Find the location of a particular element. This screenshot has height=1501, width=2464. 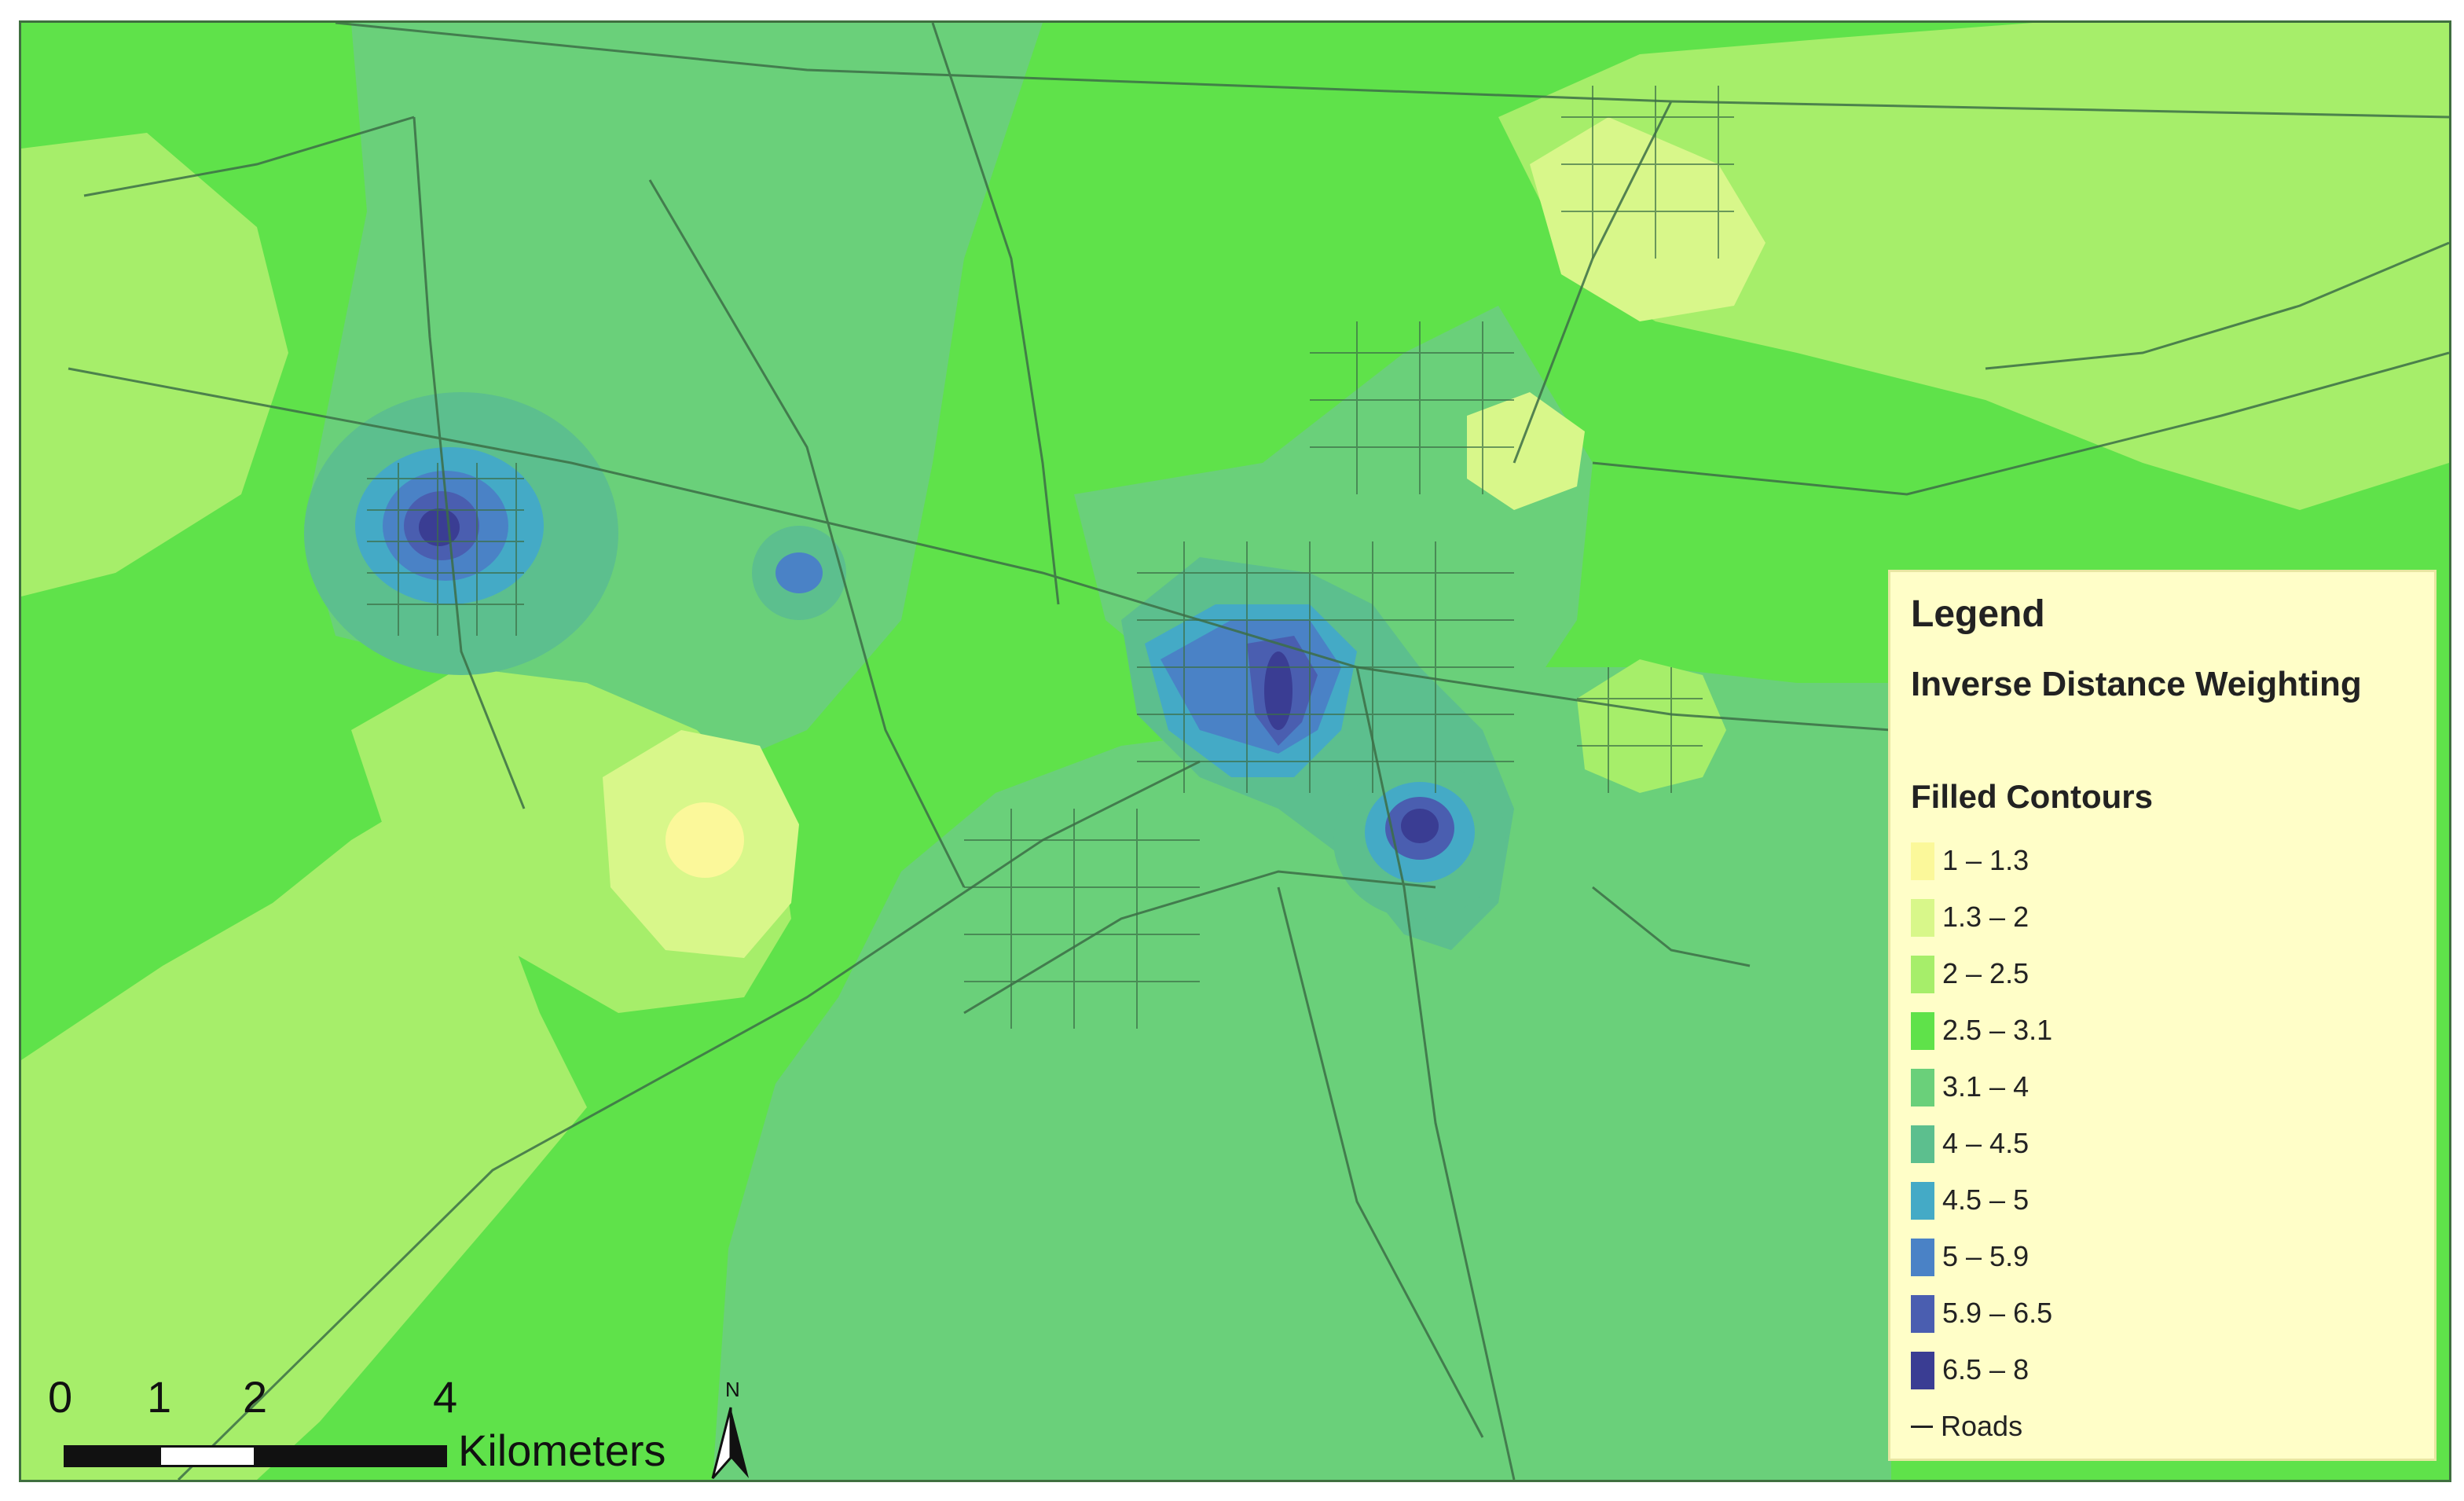

legend-title: Legend is located at coordinates (1978, 614).